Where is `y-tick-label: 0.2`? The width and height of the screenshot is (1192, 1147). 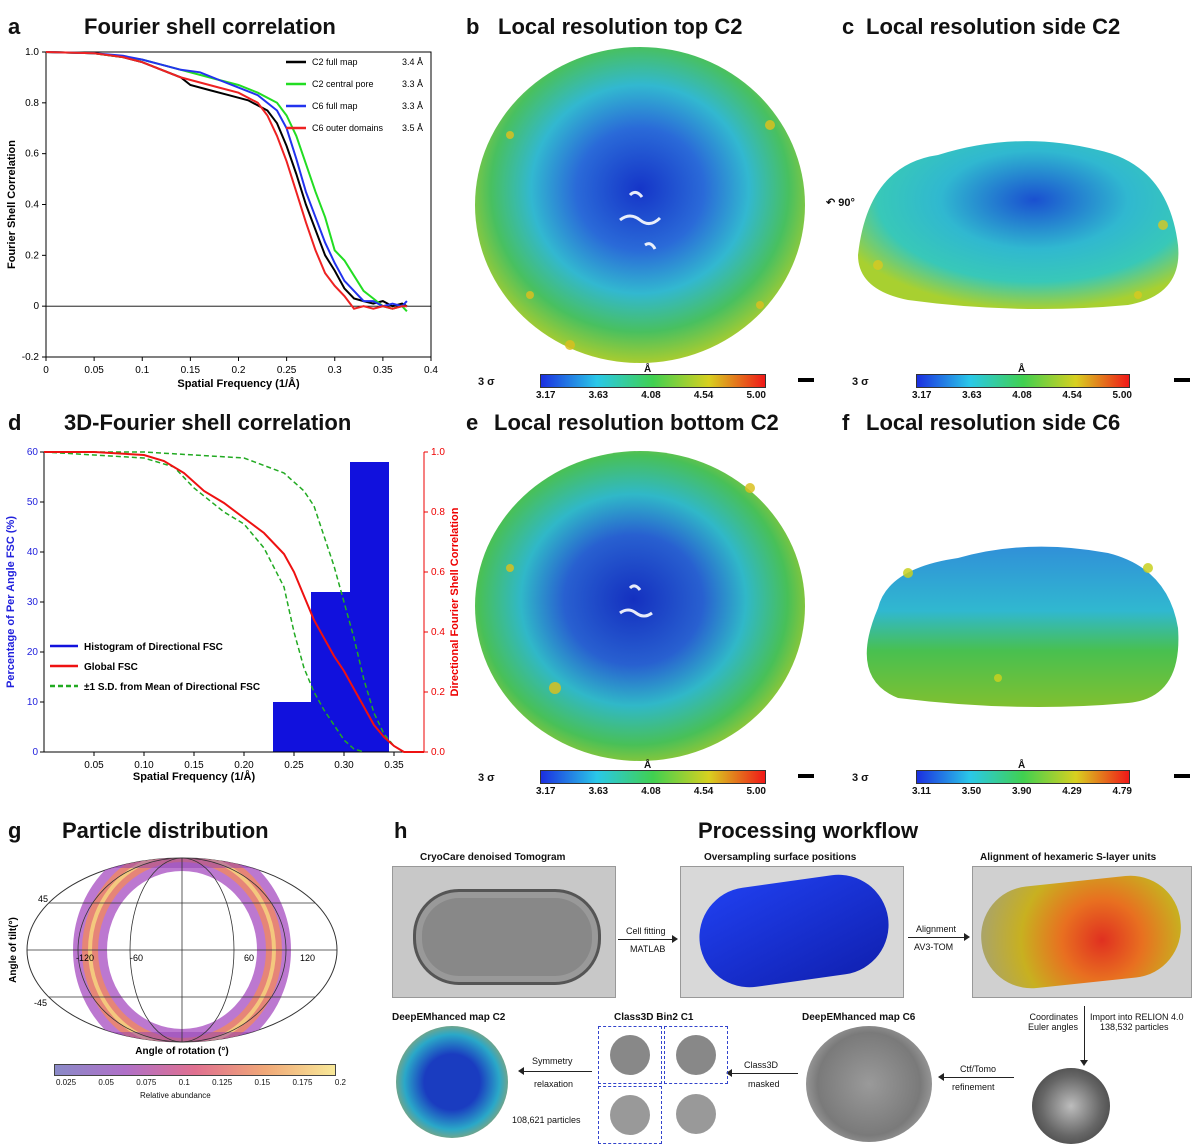
y-tick-label: 0.2 is located at coordinates (32, 255).